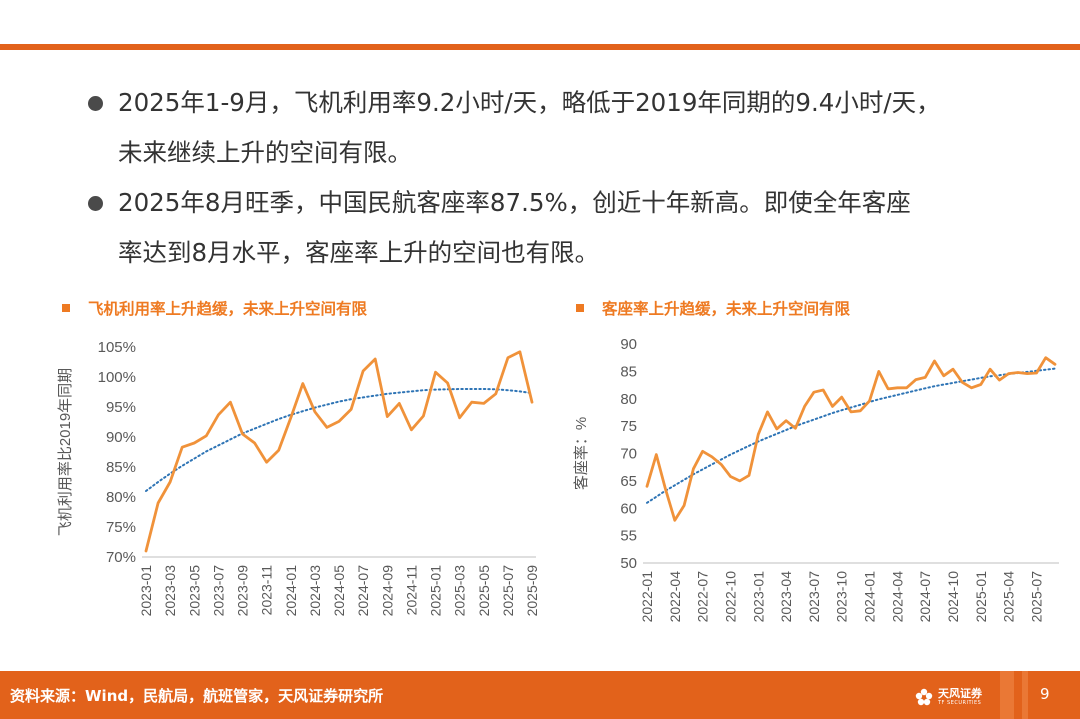  Describe the element at coordinates (65, 452) in the screenshot. I see `y-axis-label: 飞机利用率比2019年同期` at that location.